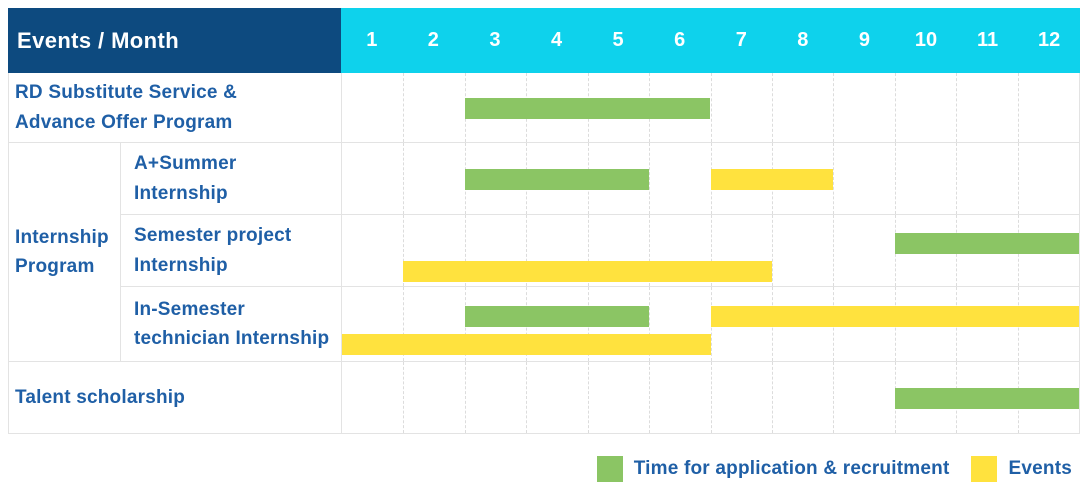 Image resolution: width=1080 pixels, height=502 pixels. Describe the element at coordinates (926, 40) in the screenshot. I see `month-header-label: 10` at that location.